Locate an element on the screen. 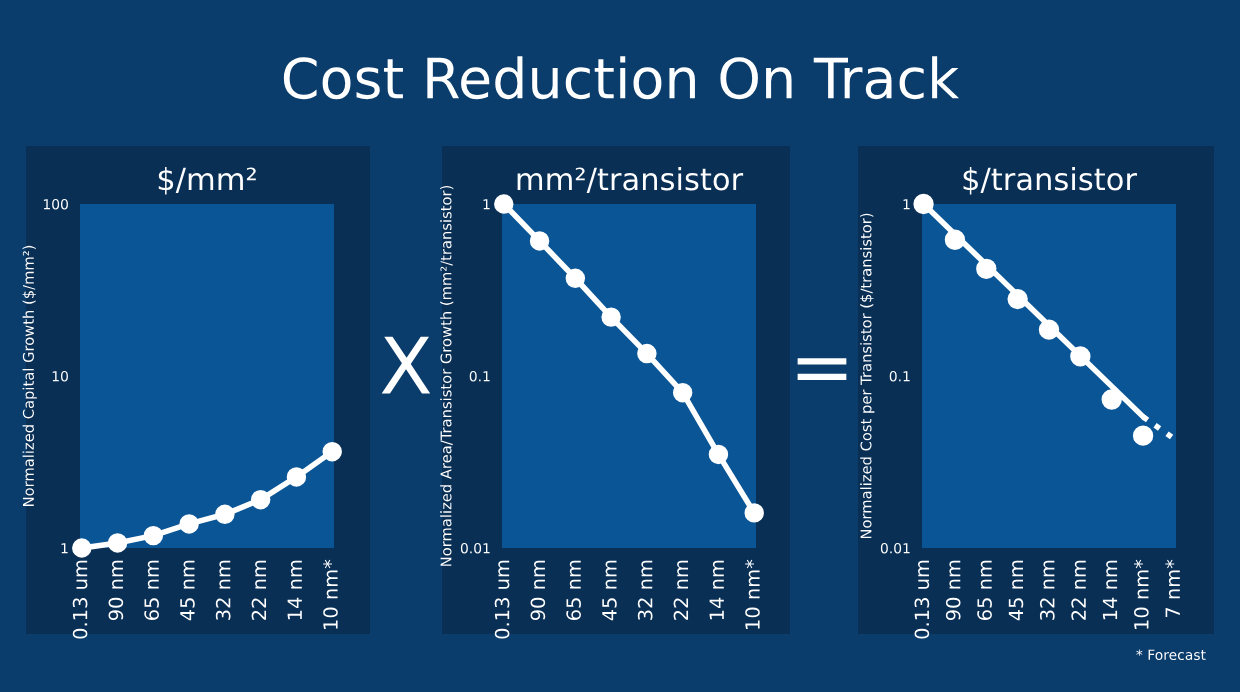 The width and height of the screenshot is (1240, 692). x-tick-label: 7 nm* is located at coordinates (1172, 588).